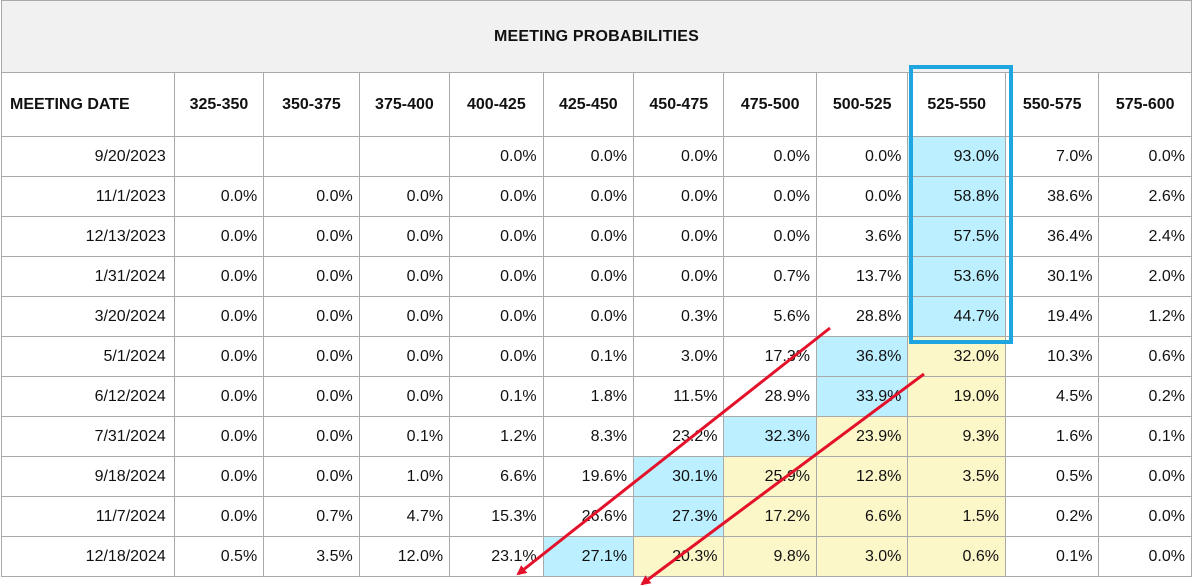 The image size is (1193, 586). Describe the element at coordinates (588, 476) in the screenshot. I see `probability-cell: 19.6%` at that location.